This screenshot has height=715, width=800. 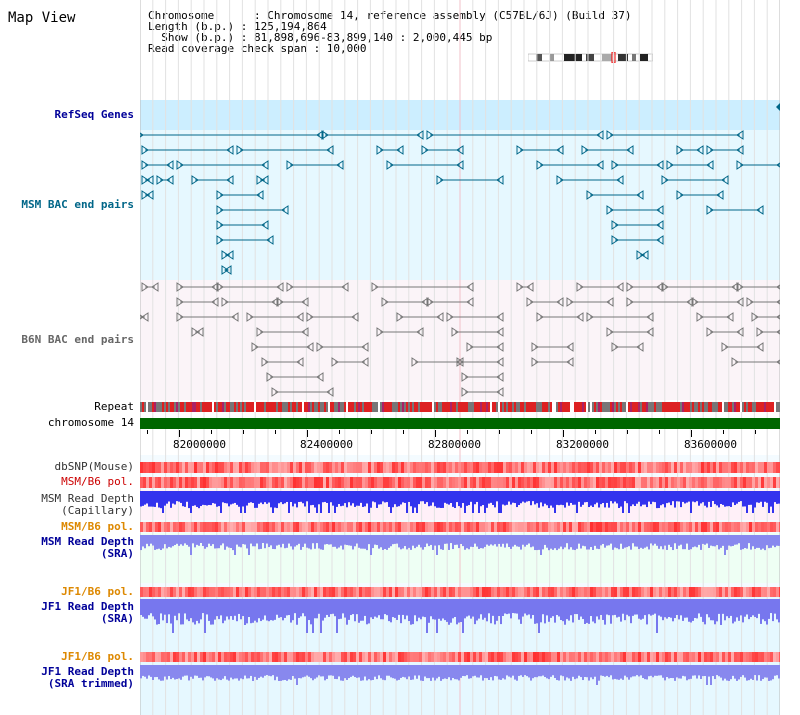 What do you see at coordinates (87, 547) in the screenshot?
I see `label-msm-depth-sra: MSM Read Depth (SRA)` at bounding box center [87, 547].